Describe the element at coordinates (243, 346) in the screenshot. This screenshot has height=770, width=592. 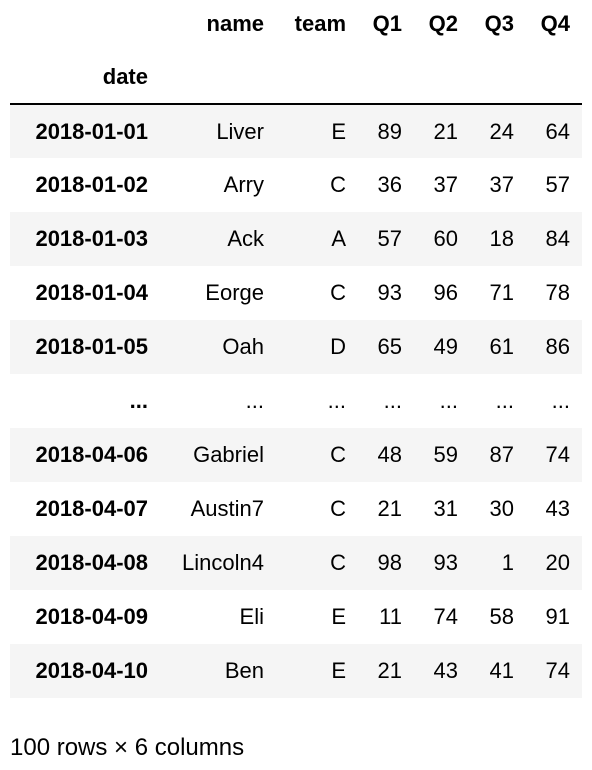
I see `cell-name: Oah` at that location.